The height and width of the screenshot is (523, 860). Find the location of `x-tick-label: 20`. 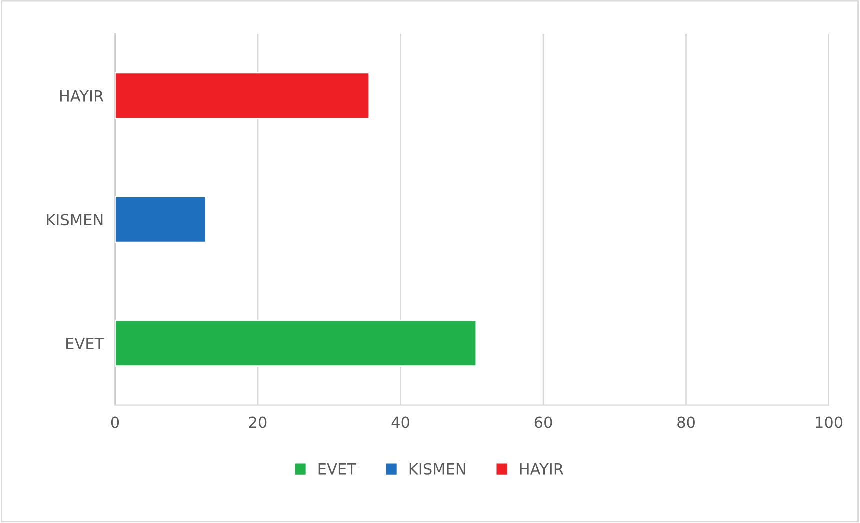

x-tick-label: 20 is located at coordinates (258, 422).